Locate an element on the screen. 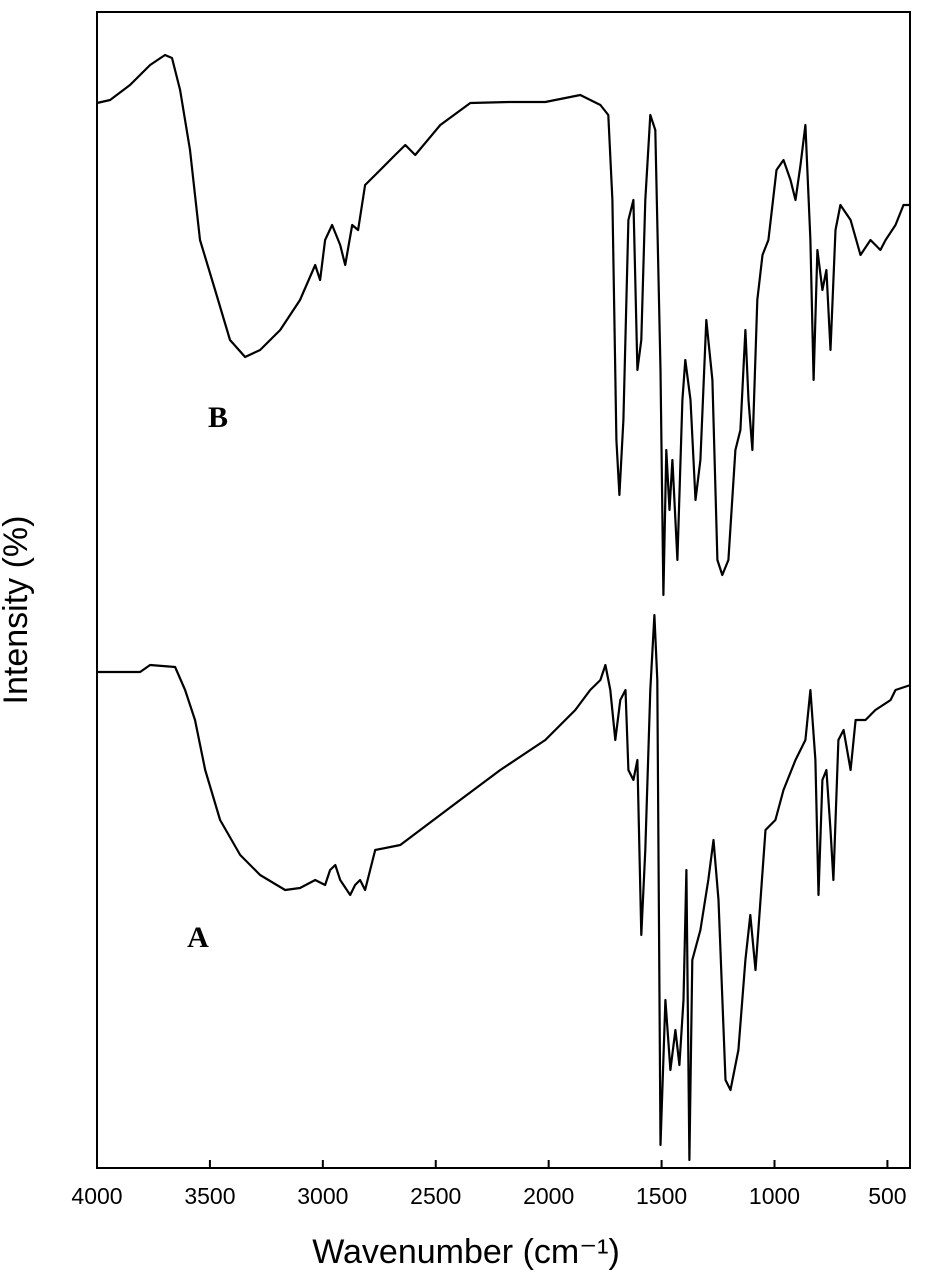 This screenshot has height=1286, width=932. x-tick-label: 1500 is located at coordinates (661, 1196).